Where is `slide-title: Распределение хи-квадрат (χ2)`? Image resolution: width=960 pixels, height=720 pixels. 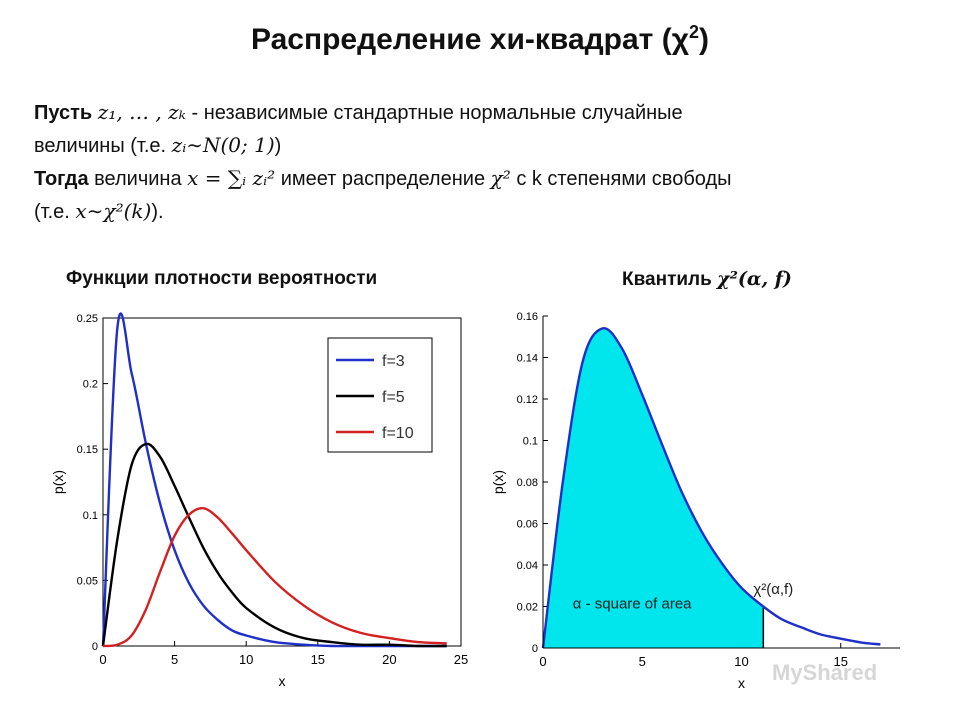 slide-title: Распределение хи-квадрат (χ2) is located at coordinates (480, 39).